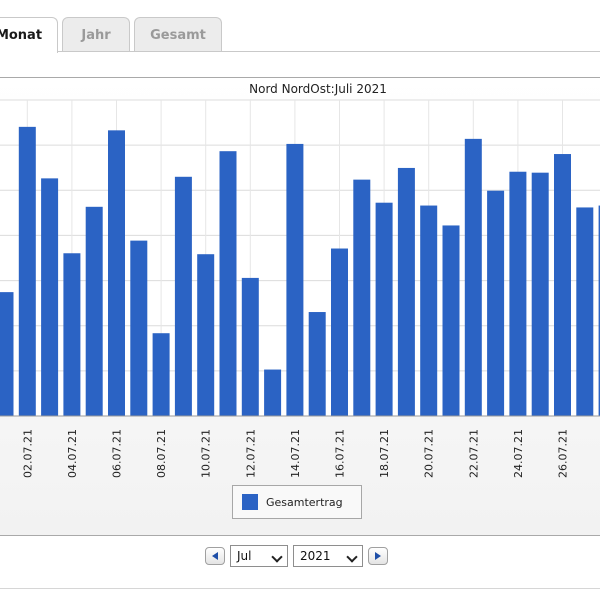 This screenshot has height=600, width=600. I want to click on legend-label: Gesamtertrag, so click(304, 502).